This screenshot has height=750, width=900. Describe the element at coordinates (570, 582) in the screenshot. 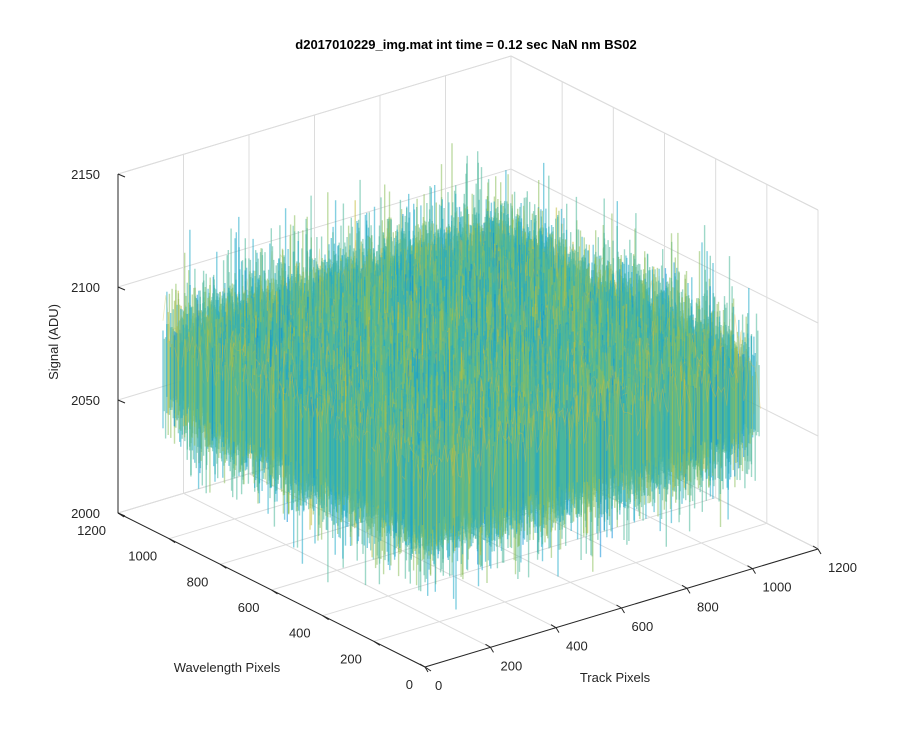

I see `floor-gridline-y` at that location.